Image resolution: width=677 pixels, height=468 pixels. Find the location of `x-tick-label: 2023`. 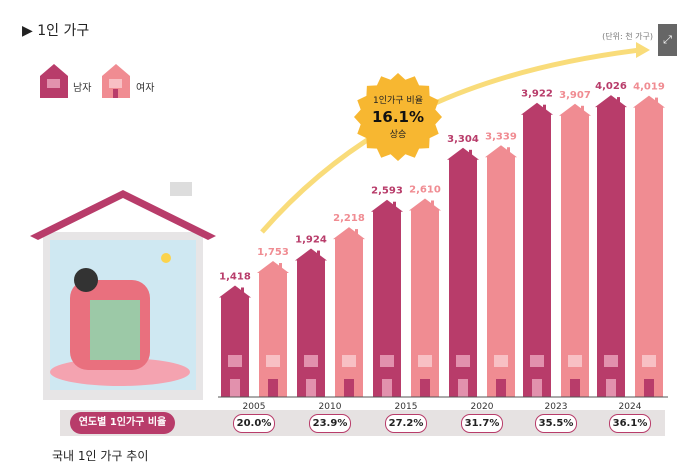

x-tick-label: 2023 is located at coordinates (556, 407).